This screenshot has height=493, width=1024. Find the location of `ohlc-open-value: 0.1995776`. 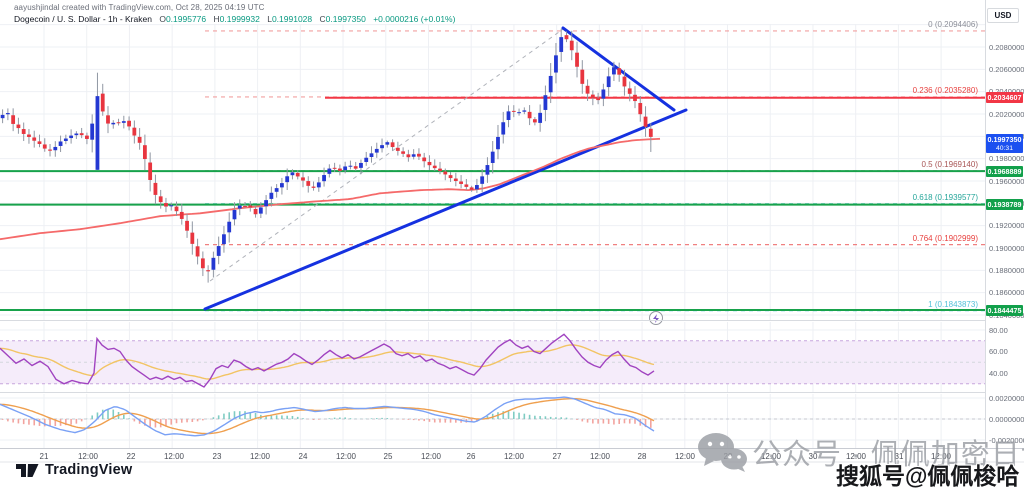

ohlc-open-value: 0.1995776 is located at coordinates (186, 19).